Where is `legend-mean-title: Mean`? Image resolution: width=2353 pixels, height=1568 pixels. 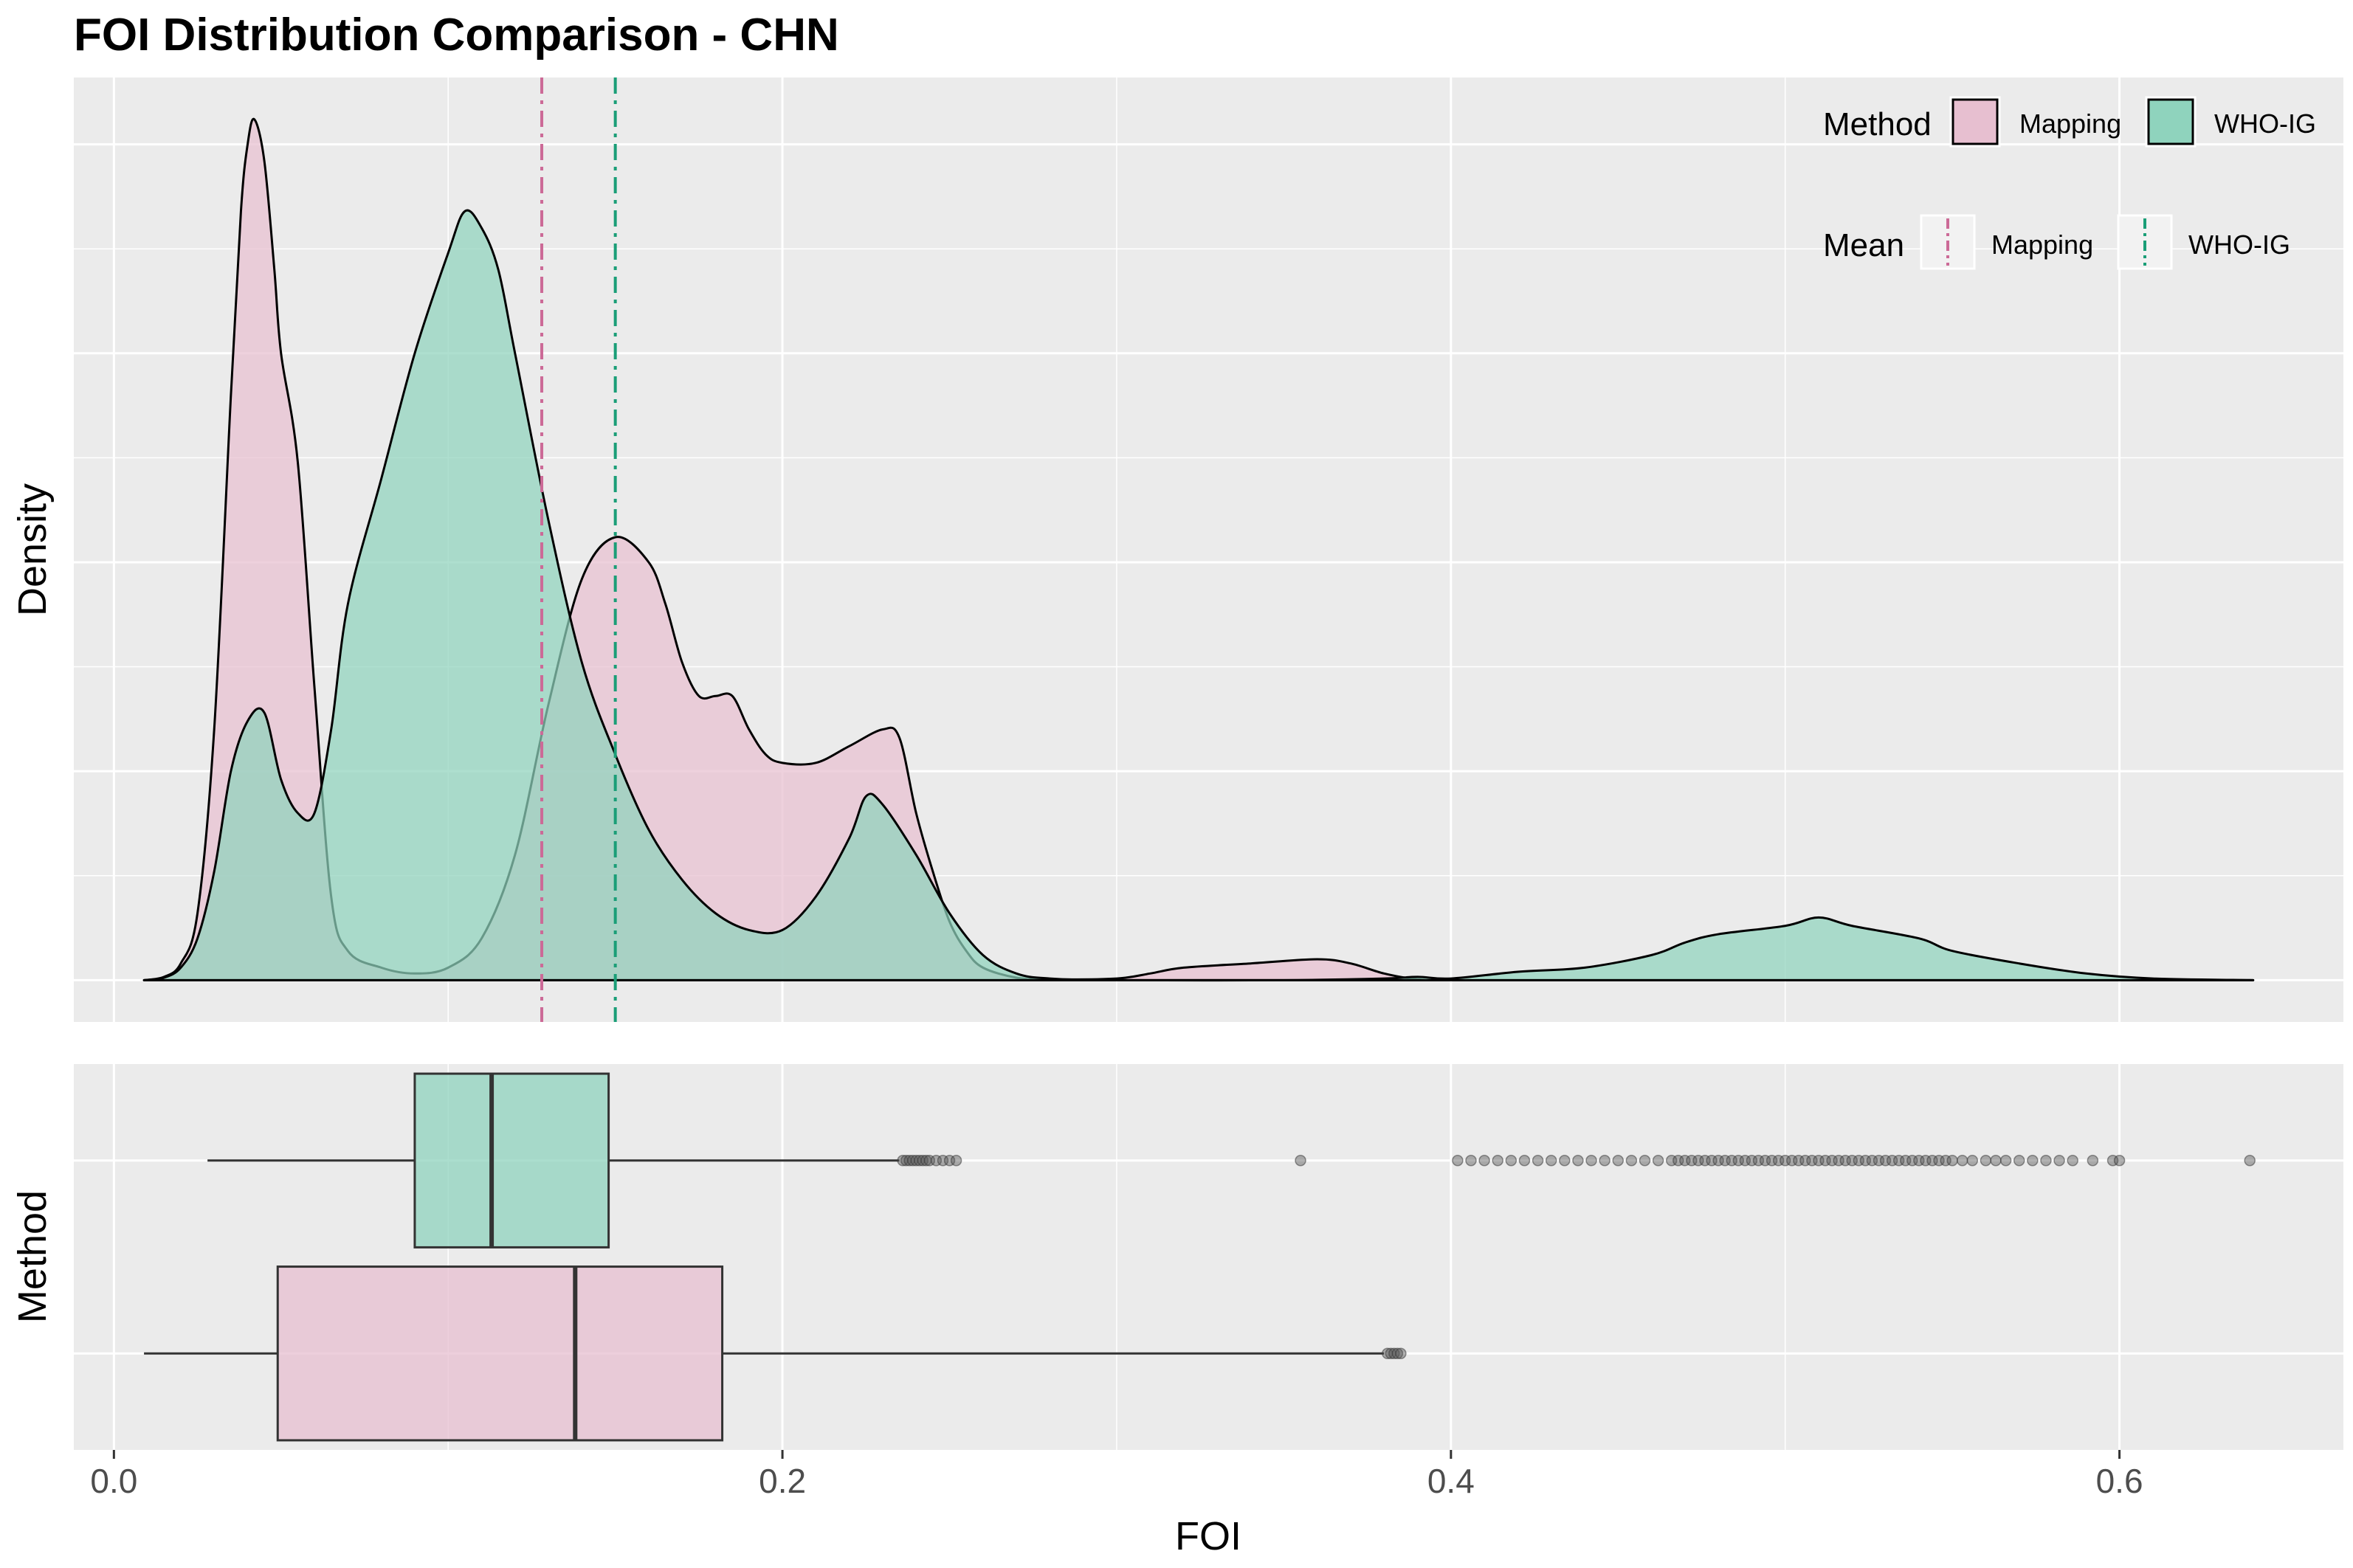
legend-mean-title: Mean is located at coordinates (1863, 245).